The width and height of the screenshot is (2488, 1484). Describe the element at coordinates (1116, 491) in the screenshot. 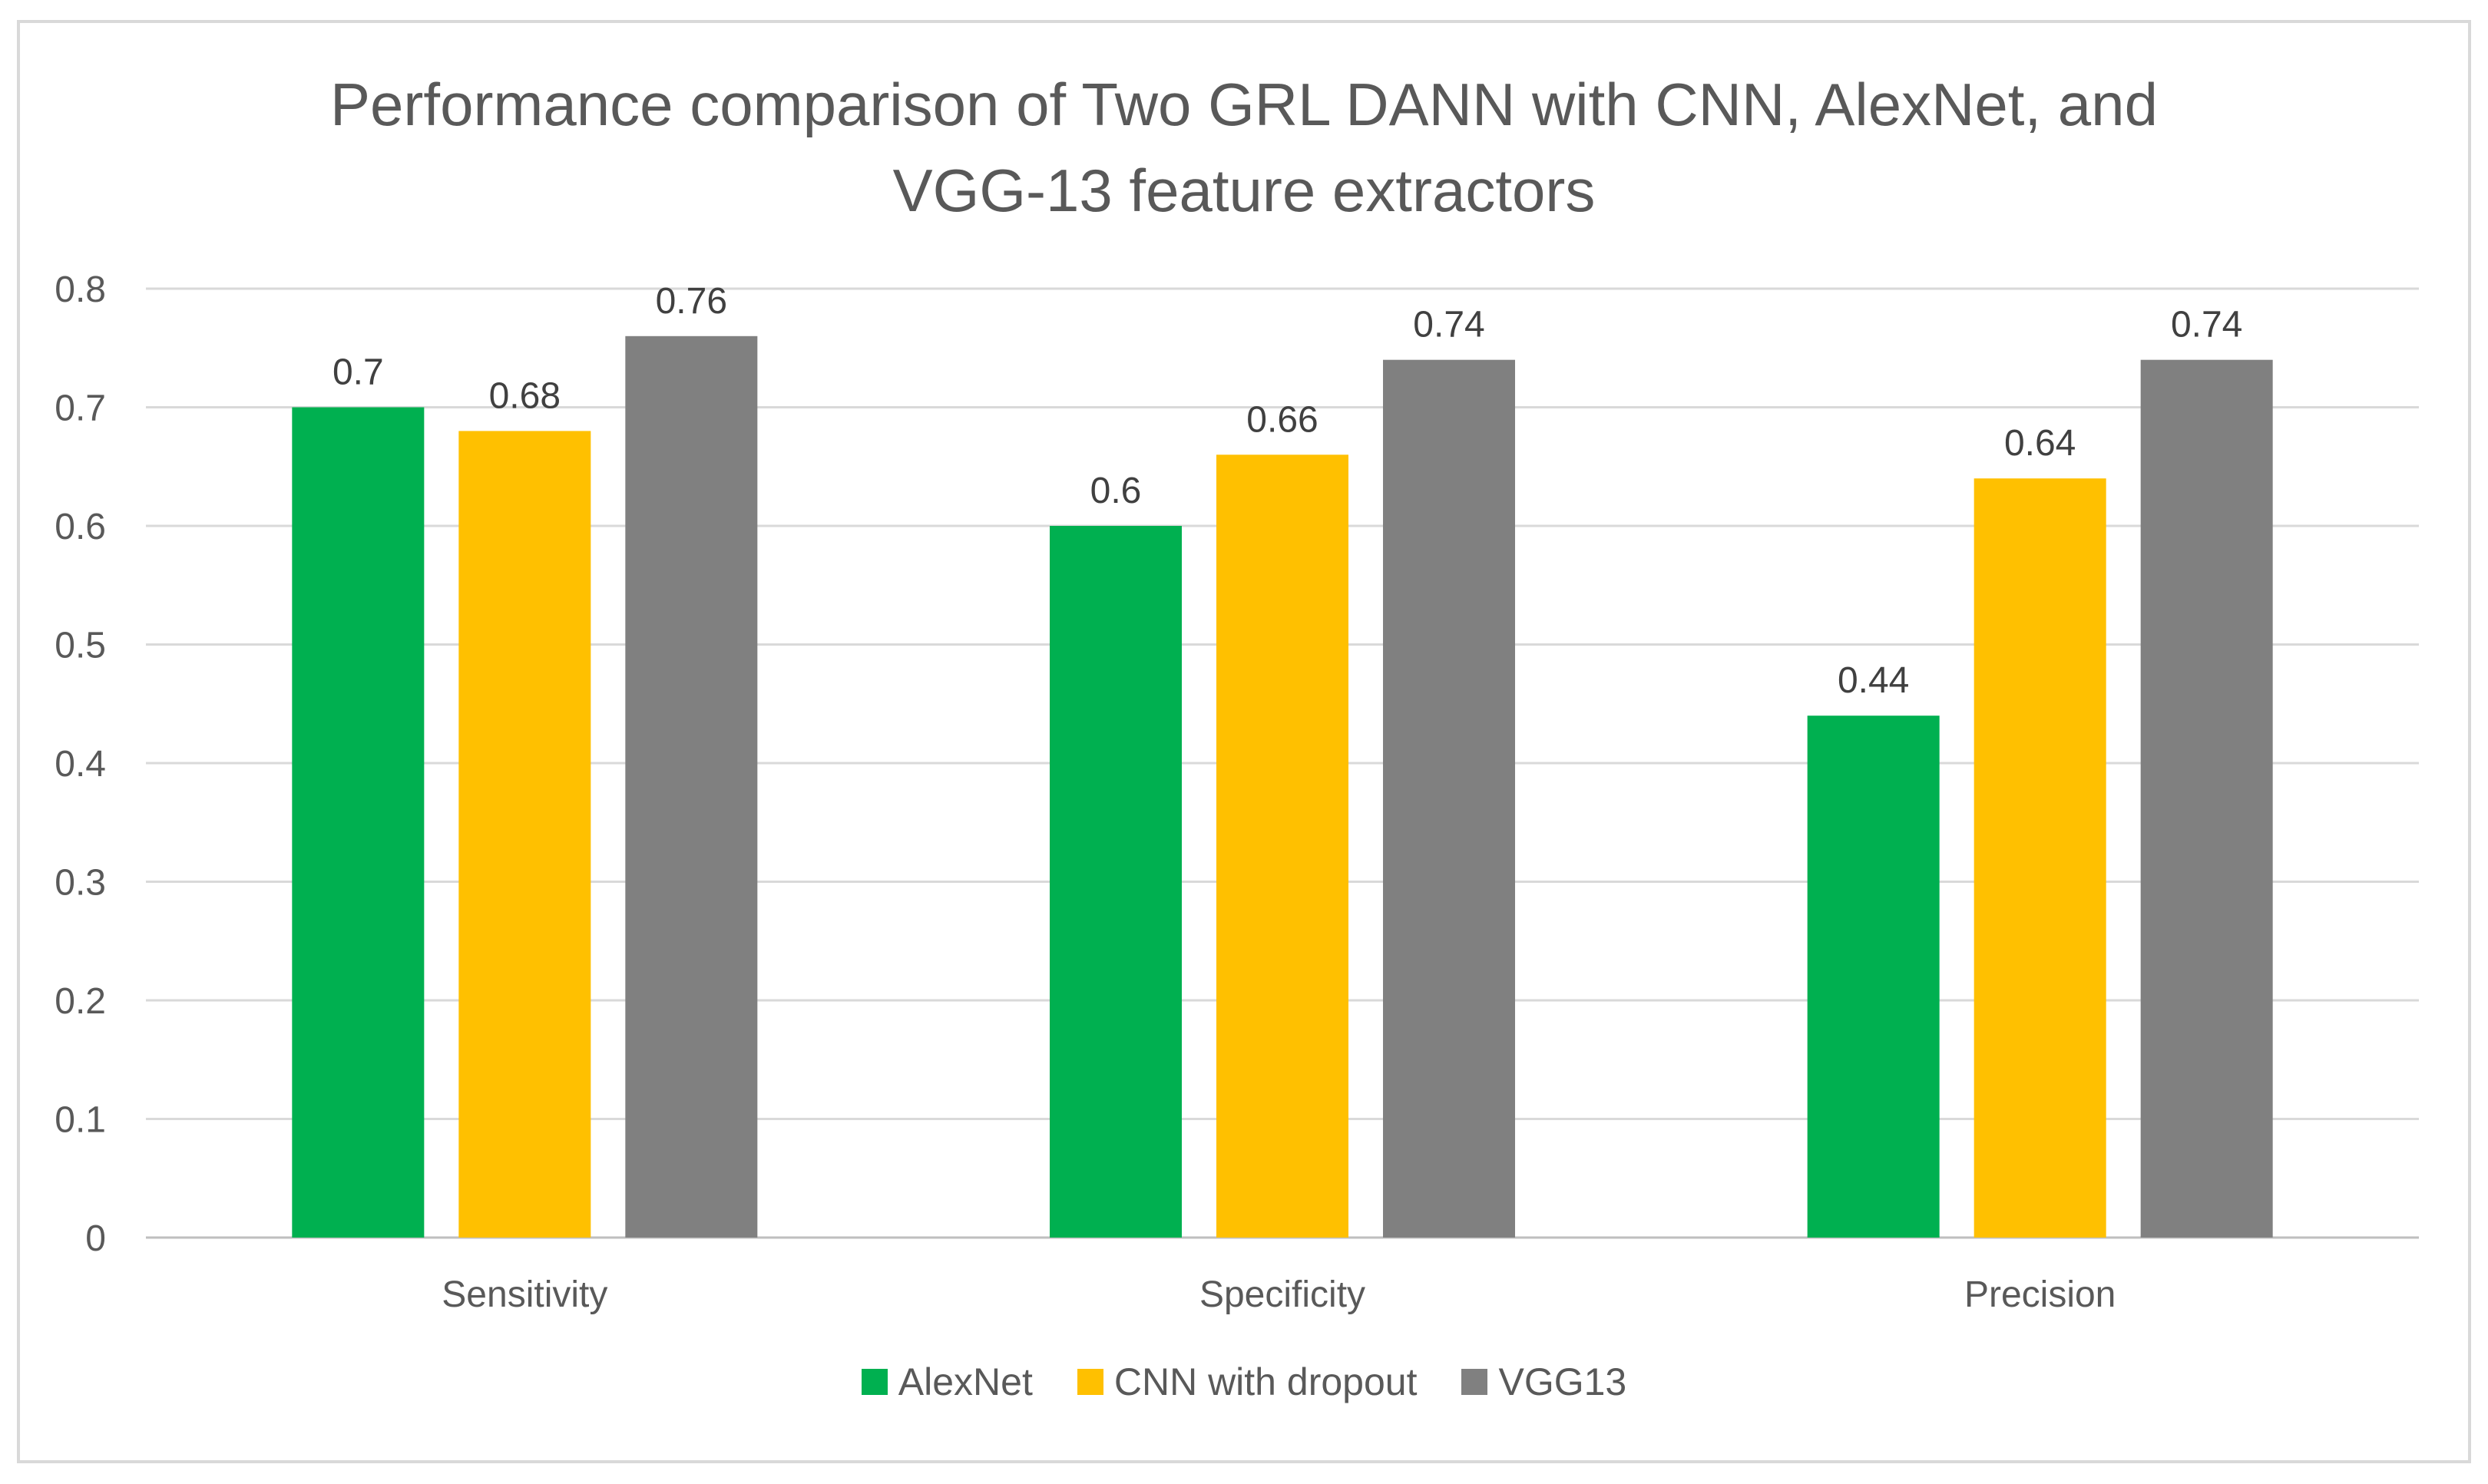

I see `data-label: 0.6` at that location.